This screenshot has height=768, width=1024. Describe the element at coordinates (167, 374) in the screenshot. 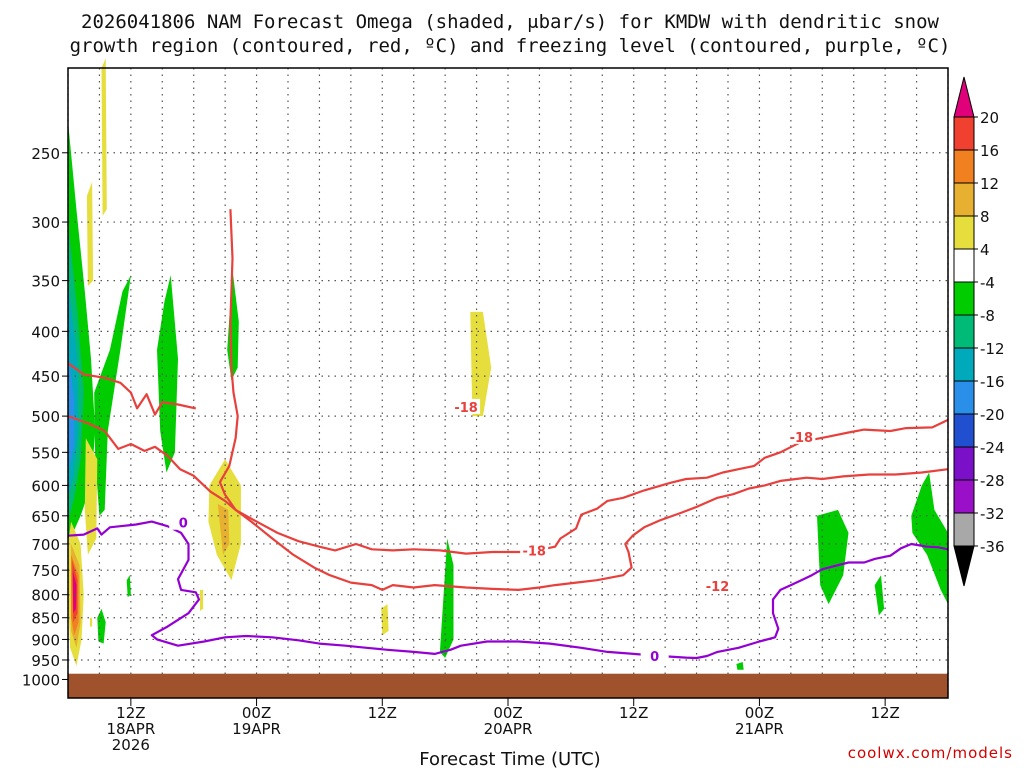

I see `omega-region-neg4-c` at that location.